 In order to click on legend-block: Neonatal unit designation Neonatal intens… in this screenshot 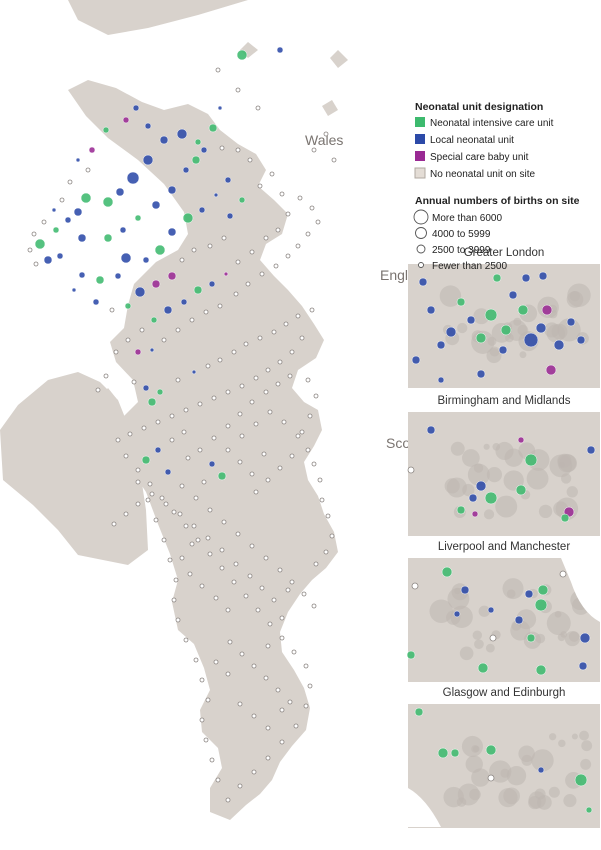, I will do `click(496, 186)`.